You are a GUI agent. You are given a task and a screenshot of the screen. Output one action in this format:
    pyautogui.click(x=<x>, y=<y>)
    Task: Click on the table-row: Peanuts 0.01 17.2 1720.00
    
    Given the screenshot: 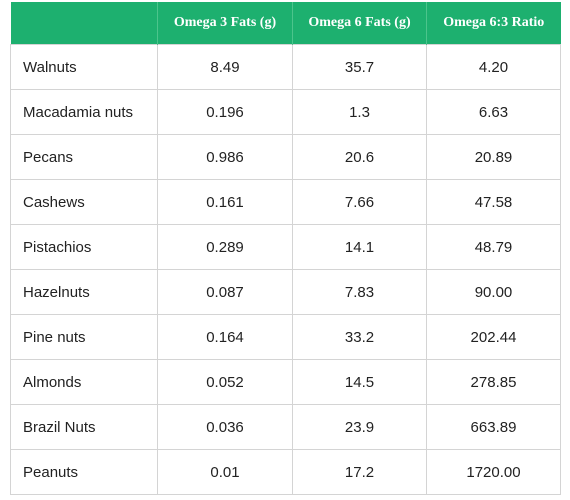 What is the action you would take?
    pyautogui.click(x=285, y=472)
    